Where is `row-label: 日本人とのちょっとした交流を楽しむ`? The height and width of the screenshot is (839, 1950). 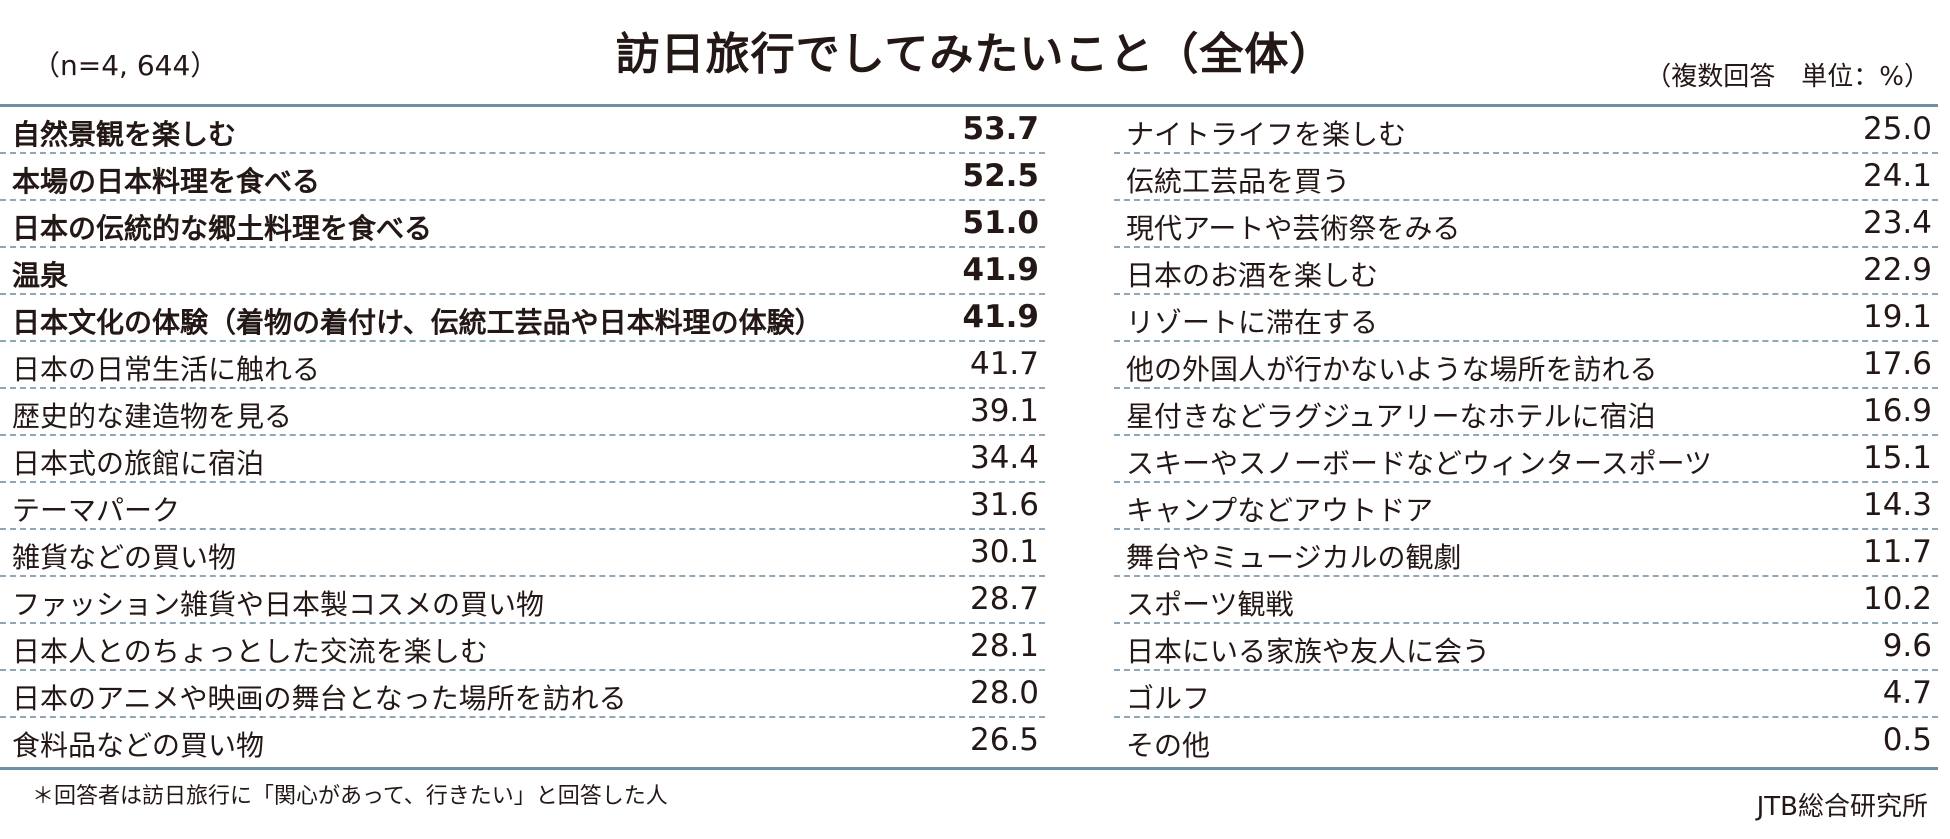 row-label: 日本人とのちょっとした交流を楽しむ is located at coordinates (250, 651).